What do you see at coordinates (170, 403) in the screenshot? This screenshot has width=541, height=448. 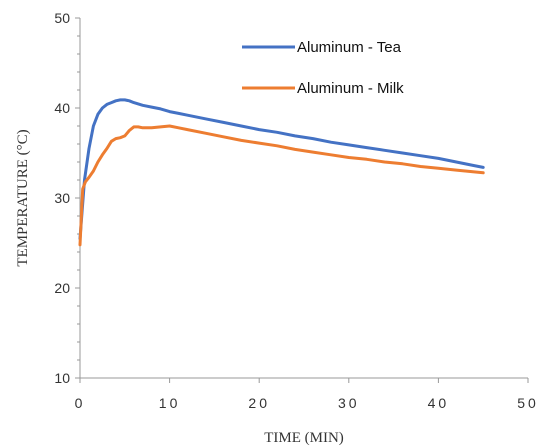 I see `x-tick-label: 10` at bounding box center [170, 403].